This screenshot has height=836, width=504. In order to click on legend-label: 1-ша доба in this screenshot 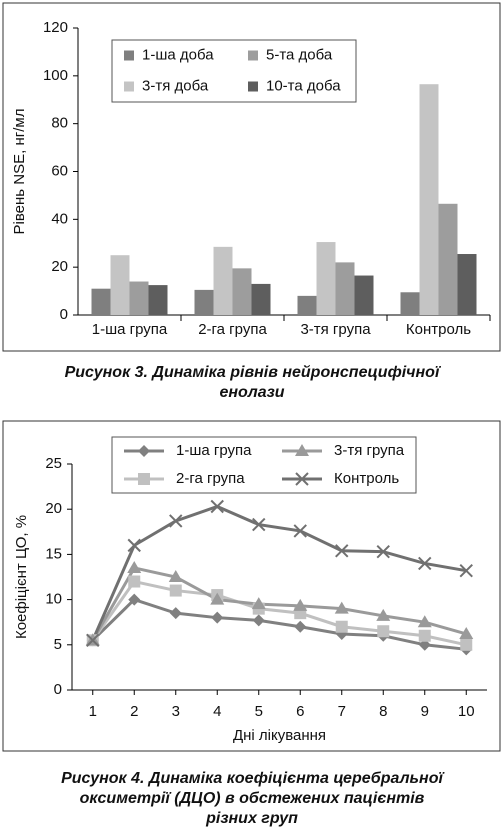, I will do `click(178, 54)`.